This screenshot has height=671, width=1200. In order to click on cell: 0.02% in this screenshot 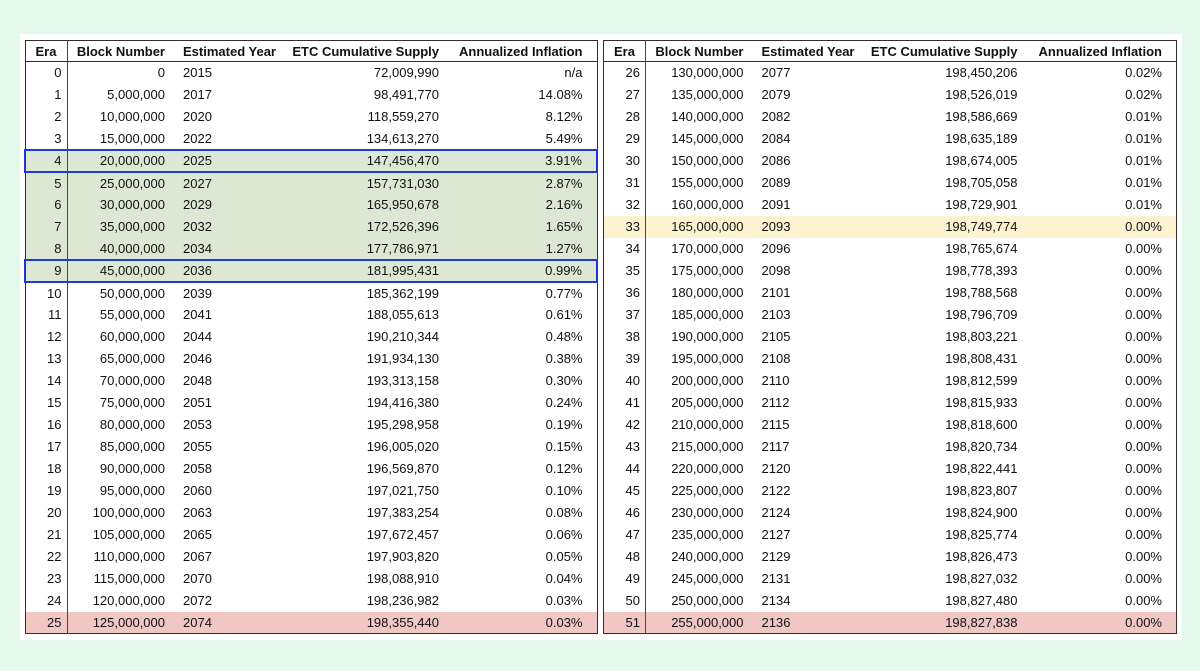, I will do `click(1143, 94)`.